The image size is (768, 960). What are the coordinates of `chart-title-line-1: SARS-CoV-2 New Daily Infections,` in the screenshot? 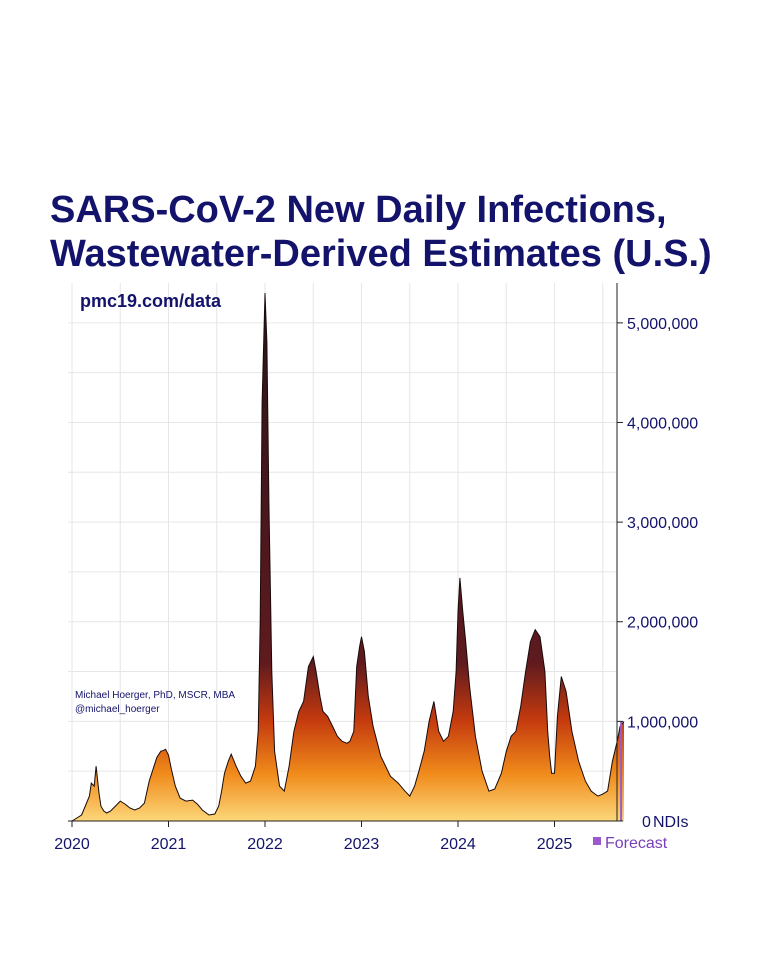 It's located at (358, 210).